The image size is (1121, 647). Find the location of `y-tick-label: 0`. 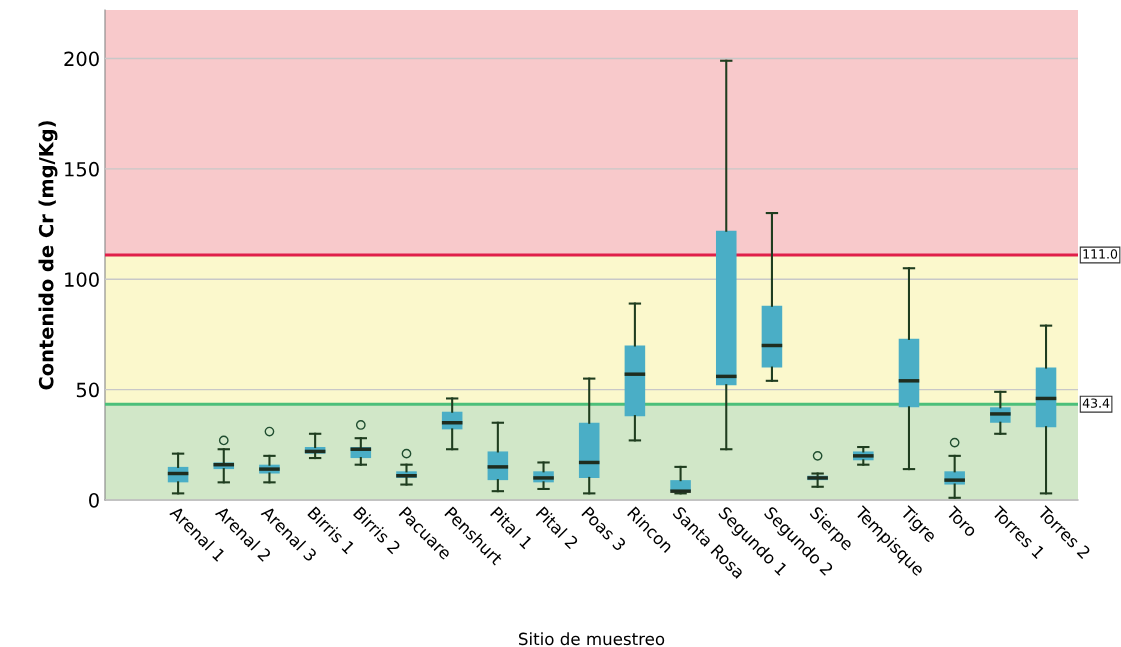

y-tick-label: 0 is located at coordinates (94, 500).